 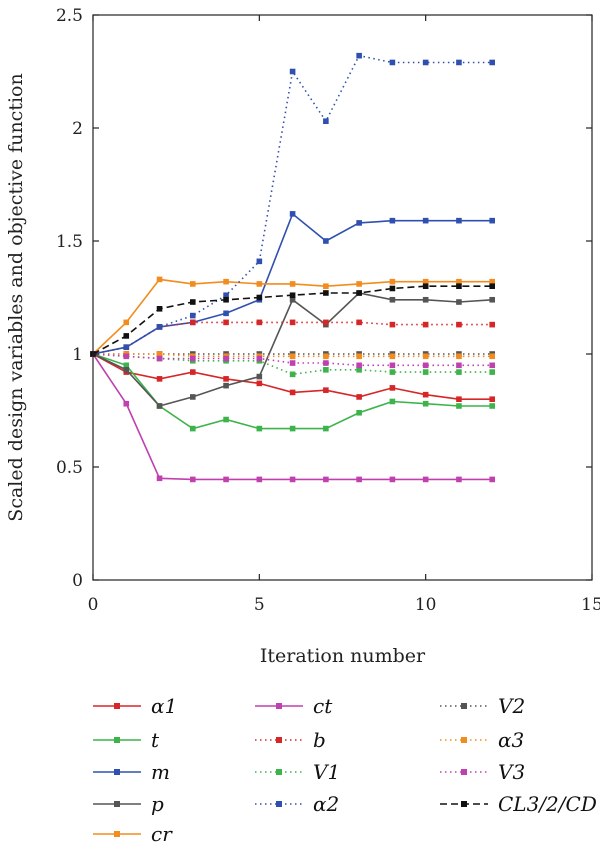 I want to click on x-tick-label: 10, so click(x=426, y=605).